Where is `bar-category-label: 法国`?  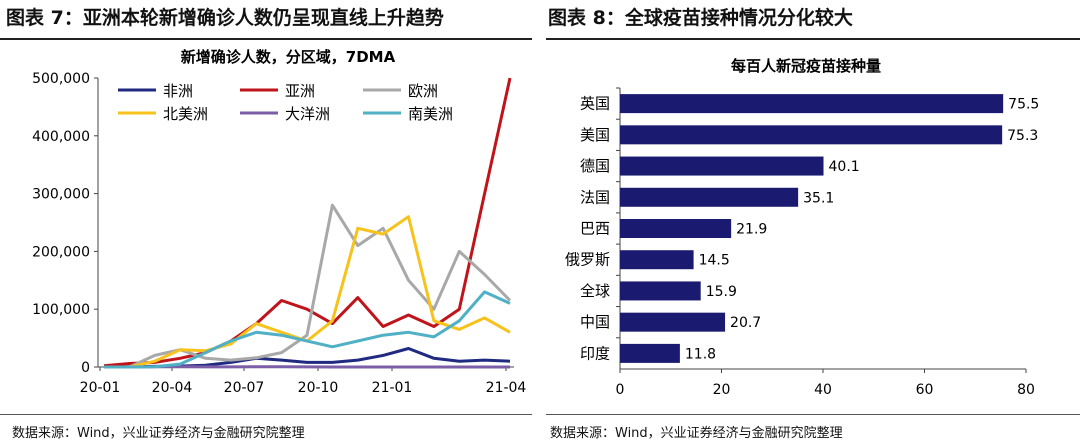 bar-category-label: 法国 is located at coordinates (595, 197).